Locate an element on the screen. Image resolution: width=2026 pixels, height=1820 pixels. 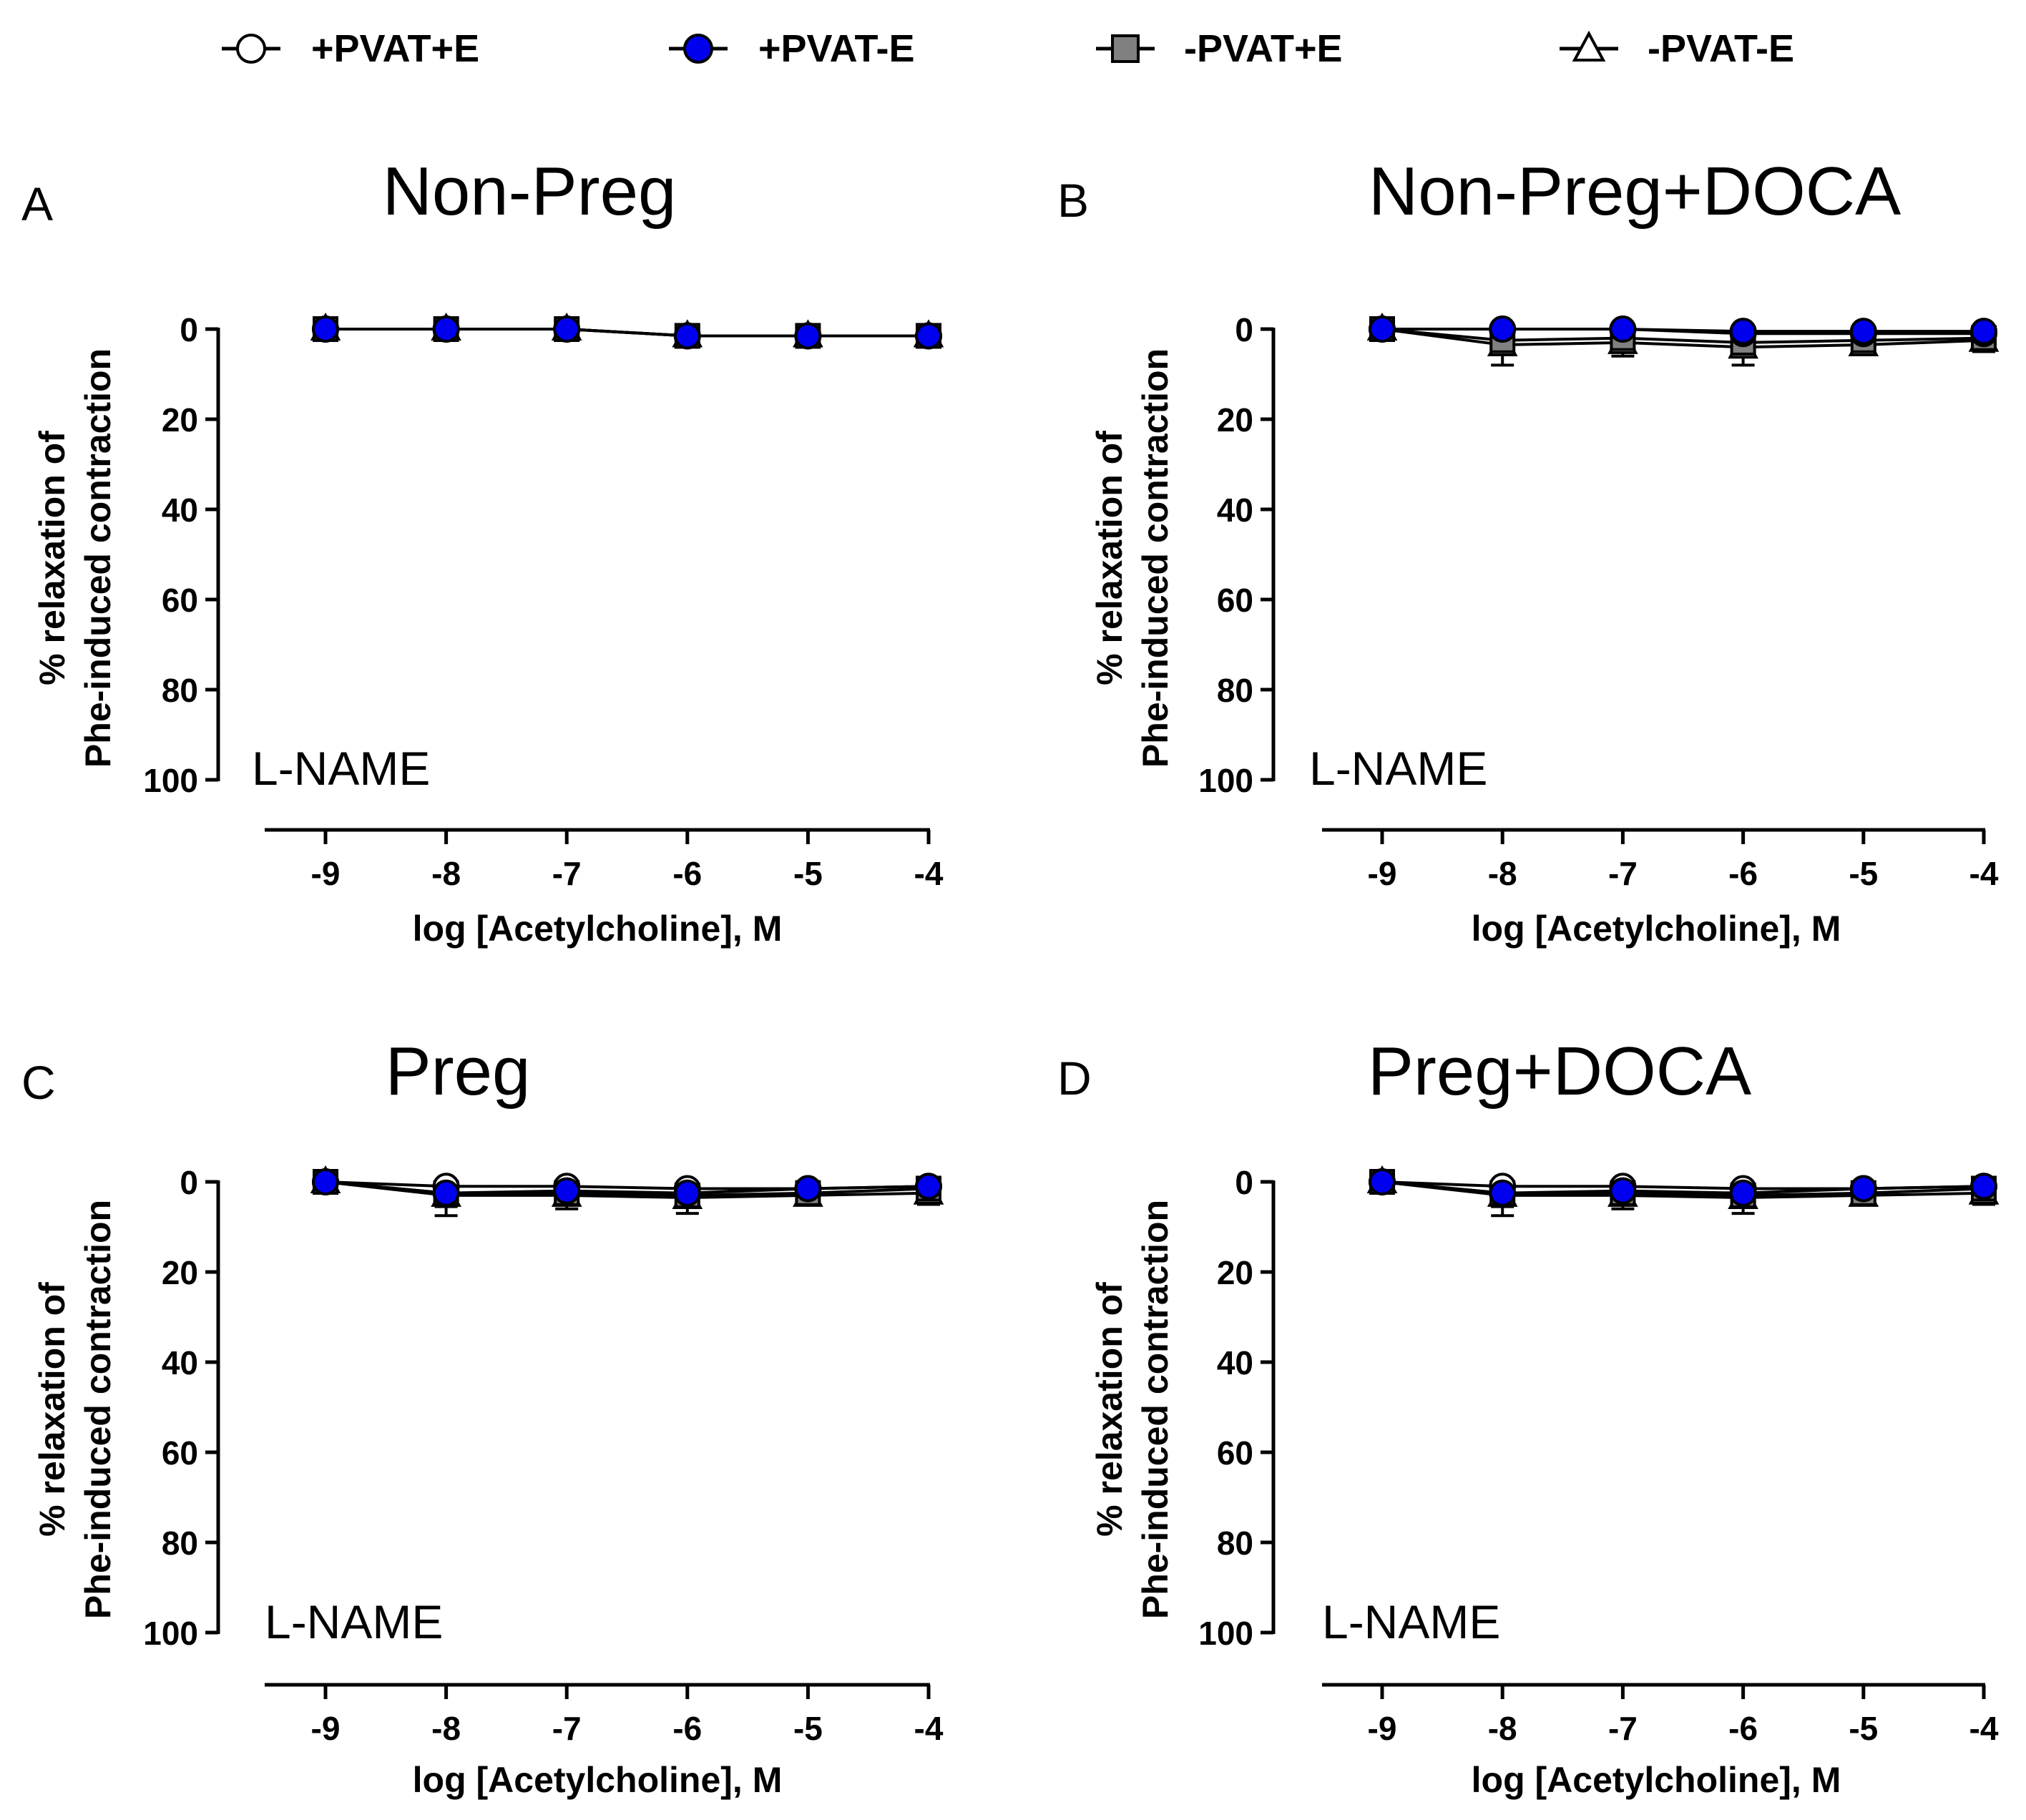
panel-title: Preg+DOCA is located at coordinates (1560, 1071).